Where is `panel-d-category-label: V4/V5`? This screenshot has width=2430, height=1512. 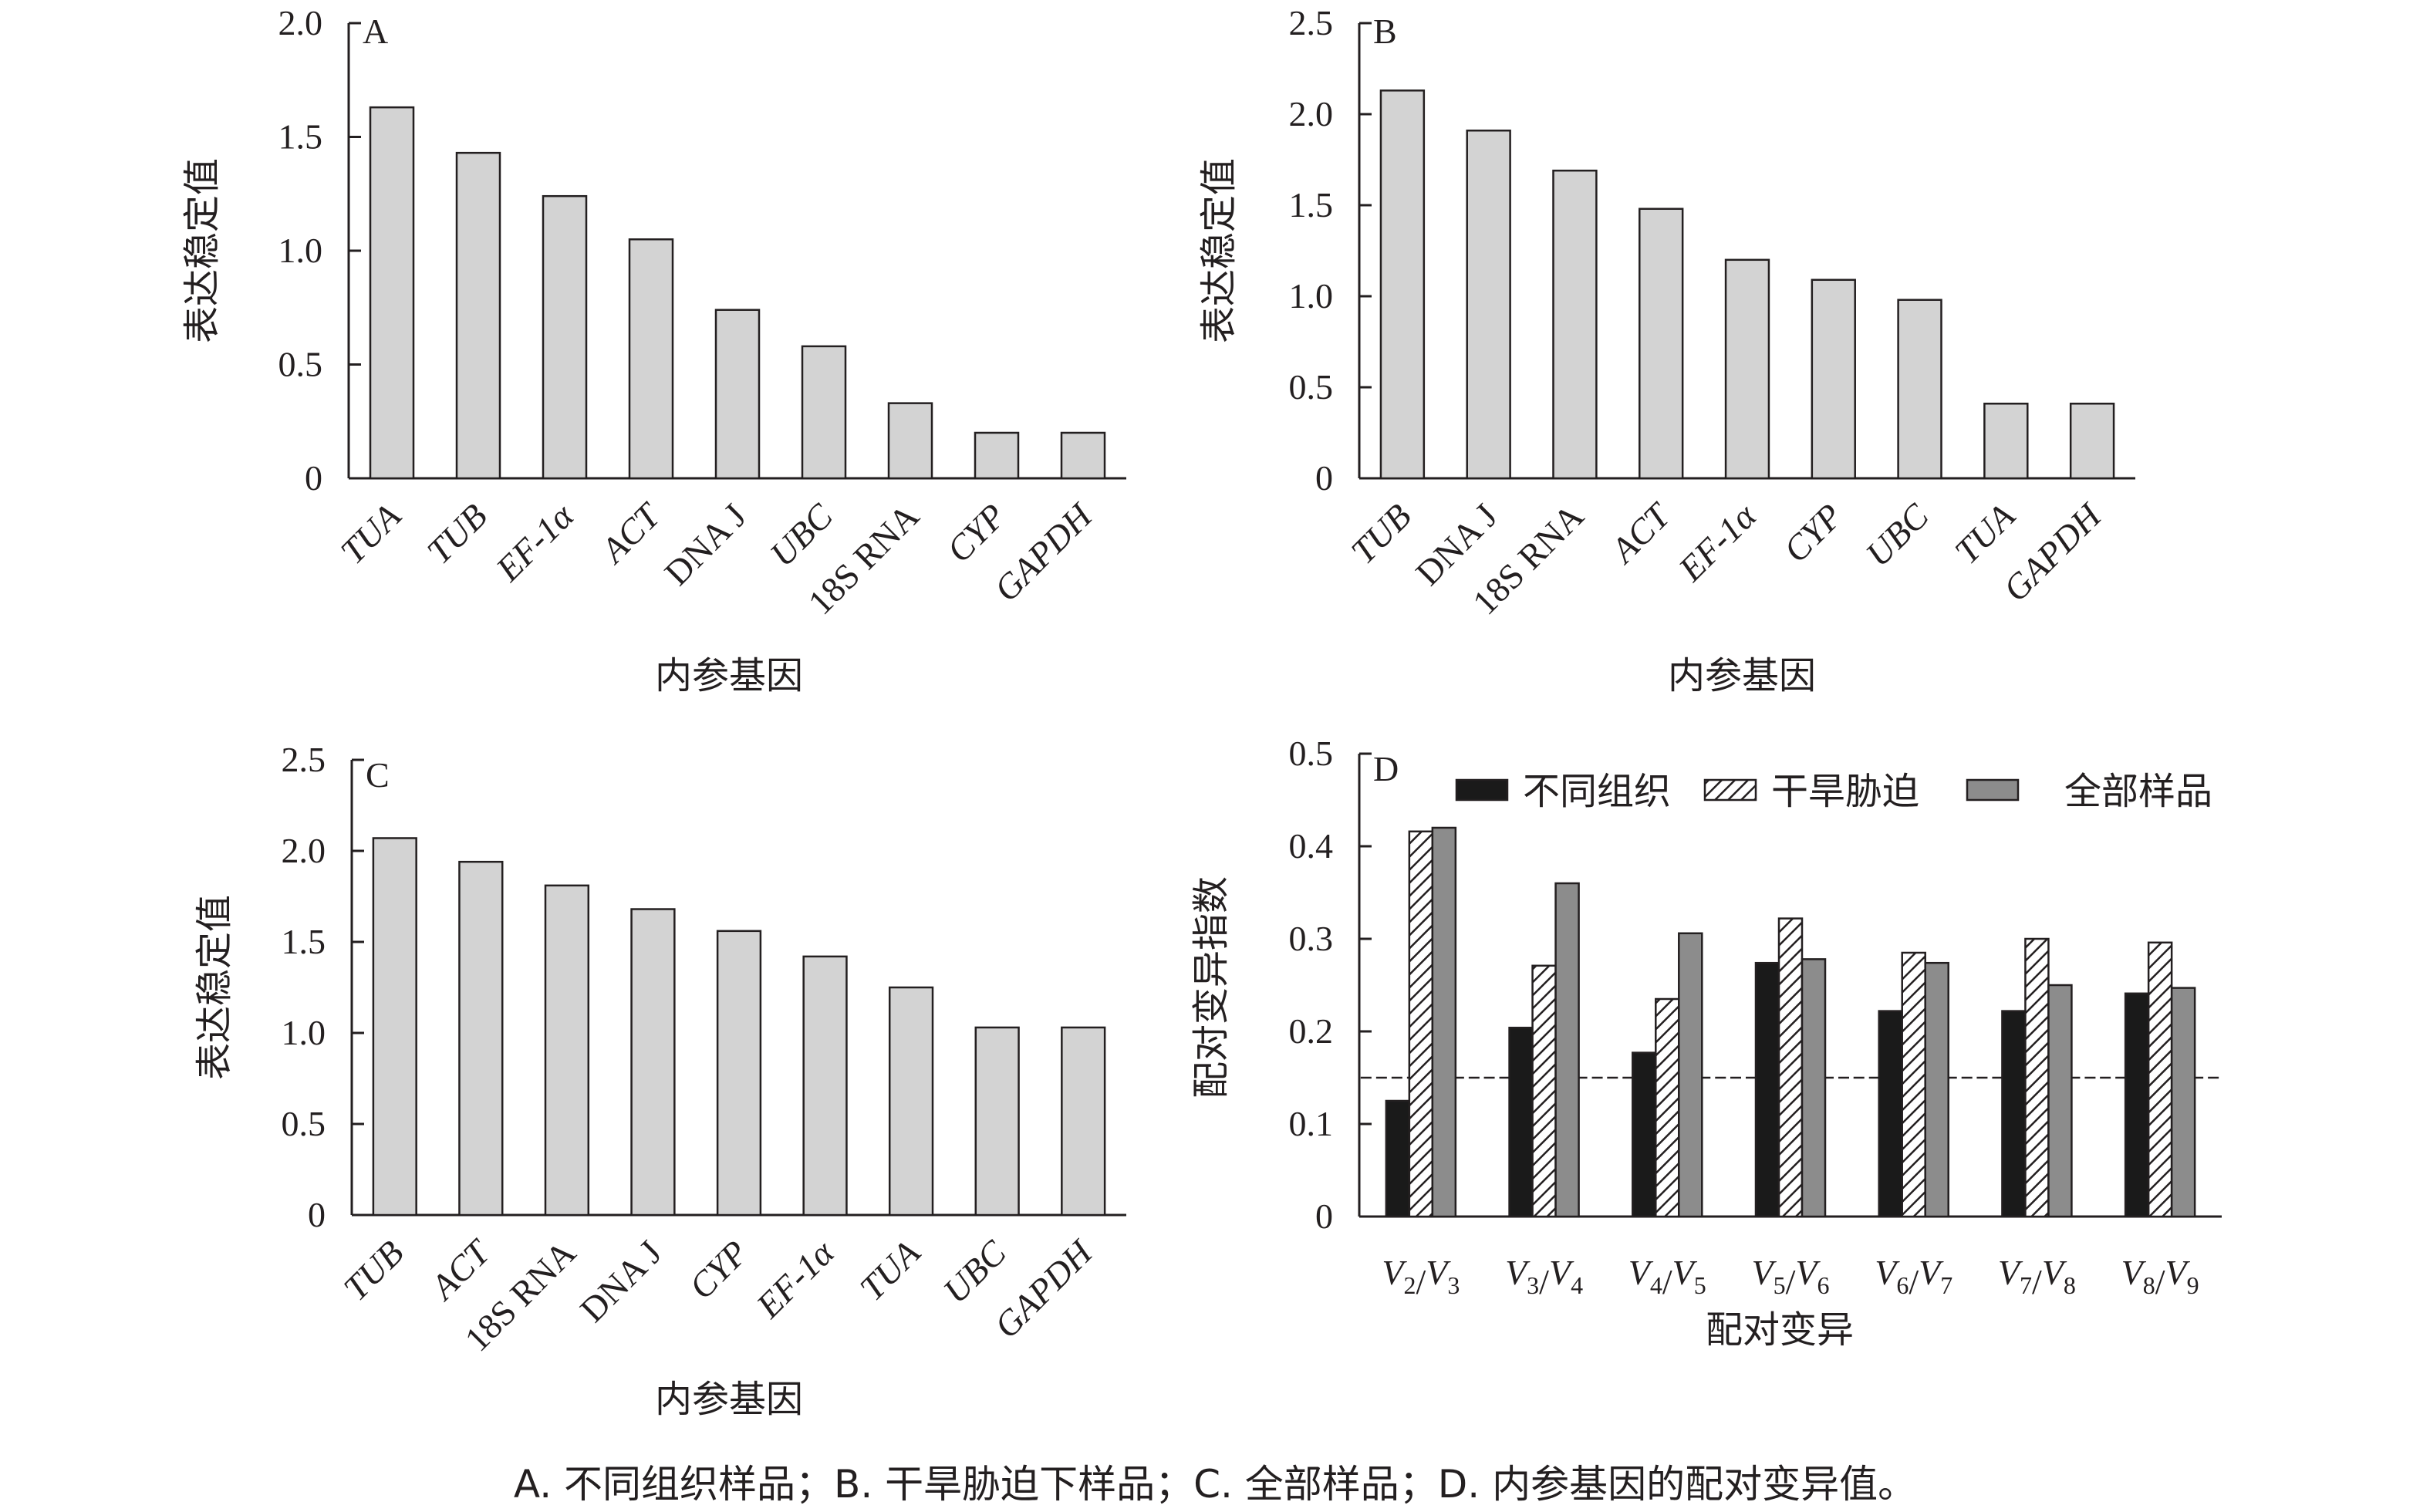 panel-d-category-label: V4/V5 is located at coordinates (1667, 1277).